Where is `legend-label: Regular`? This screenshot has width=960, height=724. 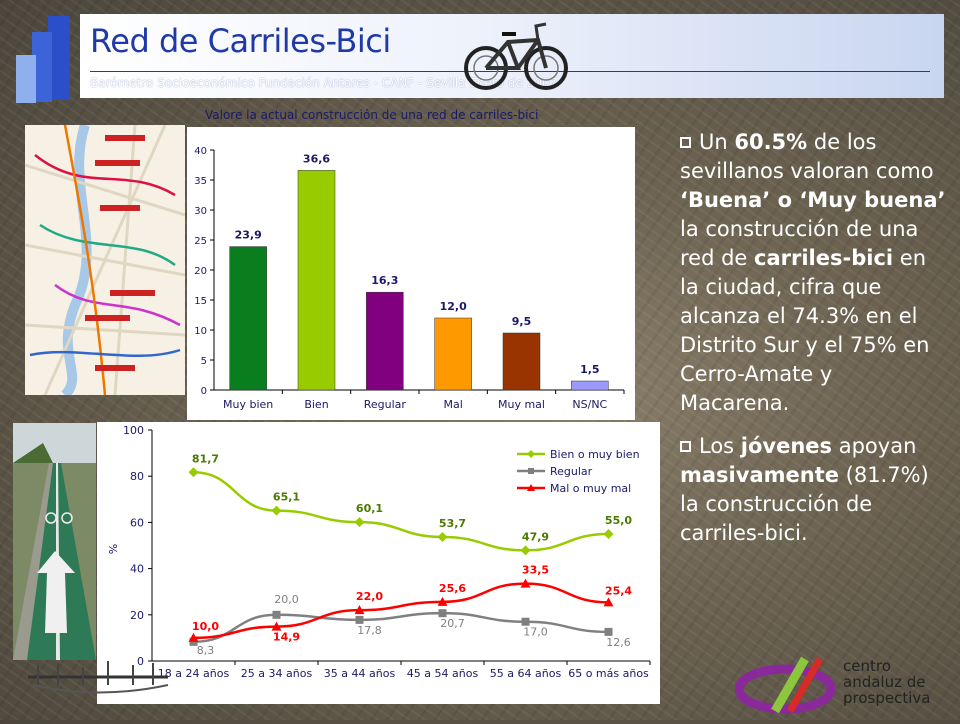 legend-label: Regular is located at coordinates (571, 471).